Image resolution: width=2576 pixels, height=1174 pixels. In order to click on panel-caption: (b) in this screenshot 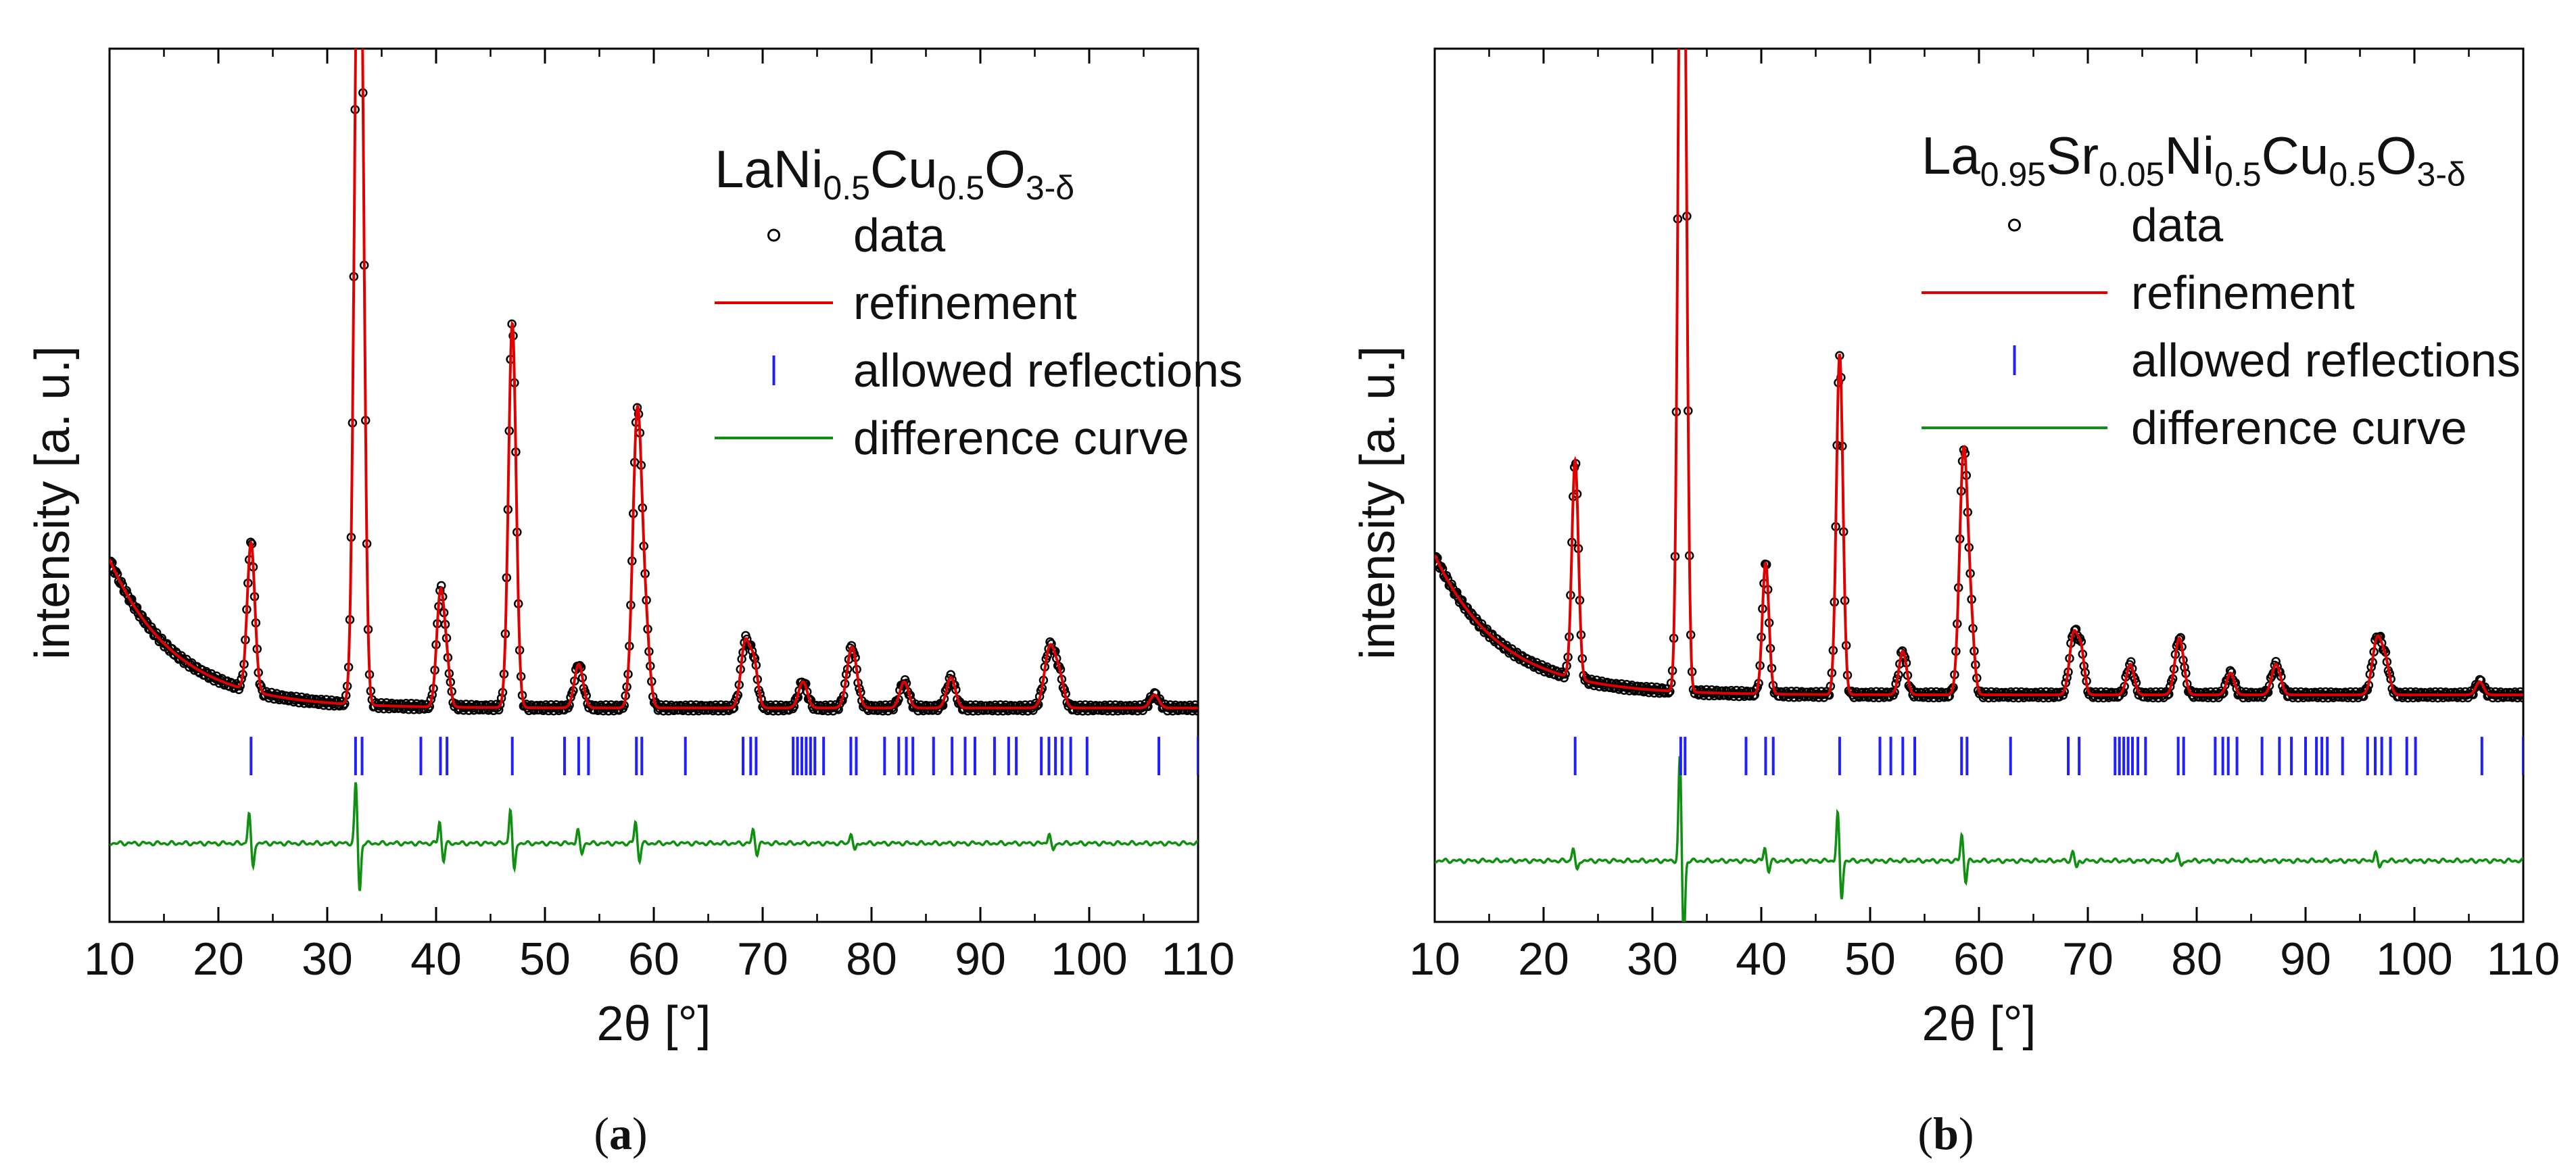, I will do `click(1945, 1133)`.